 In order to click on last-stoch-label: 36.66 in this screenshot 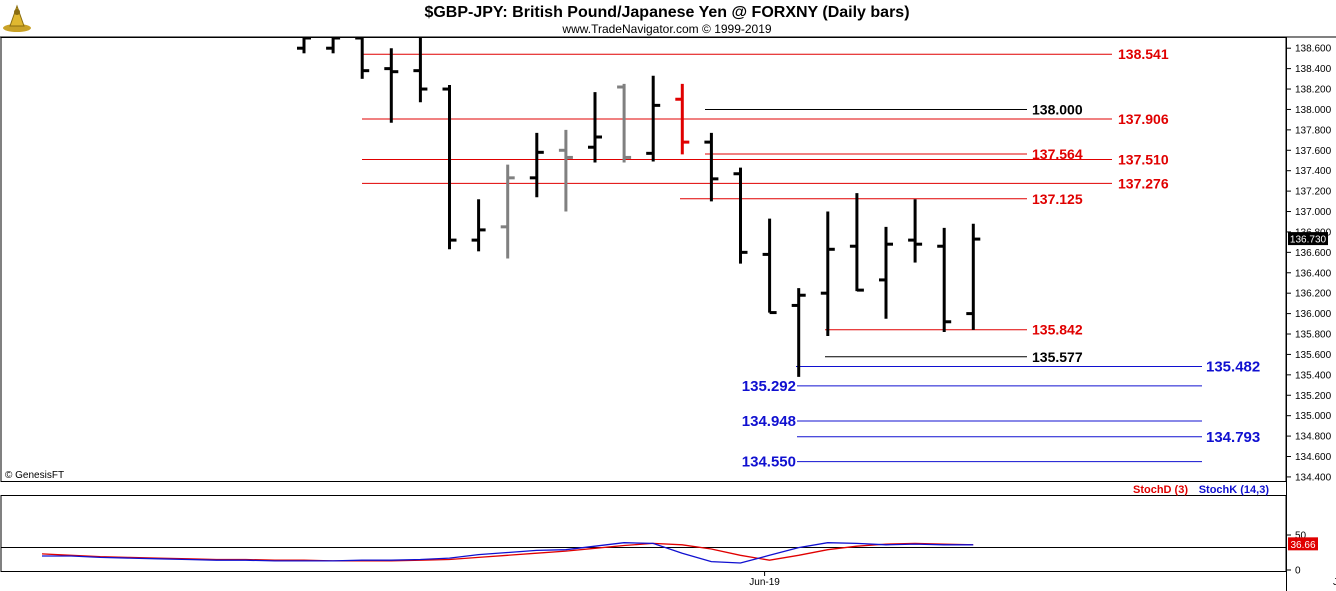, I will do `click(1302, 545)`.